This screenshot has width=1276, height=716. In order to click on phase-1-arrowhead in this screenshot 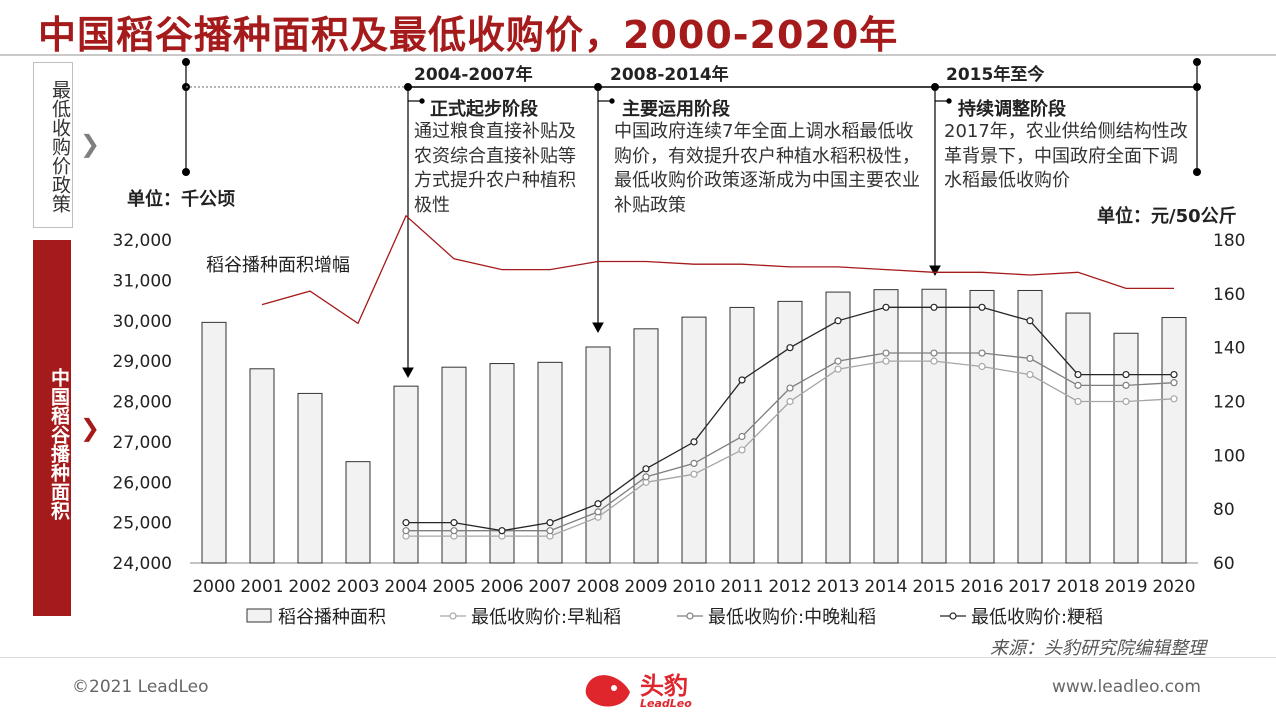, I will do `click(408, 373)`.